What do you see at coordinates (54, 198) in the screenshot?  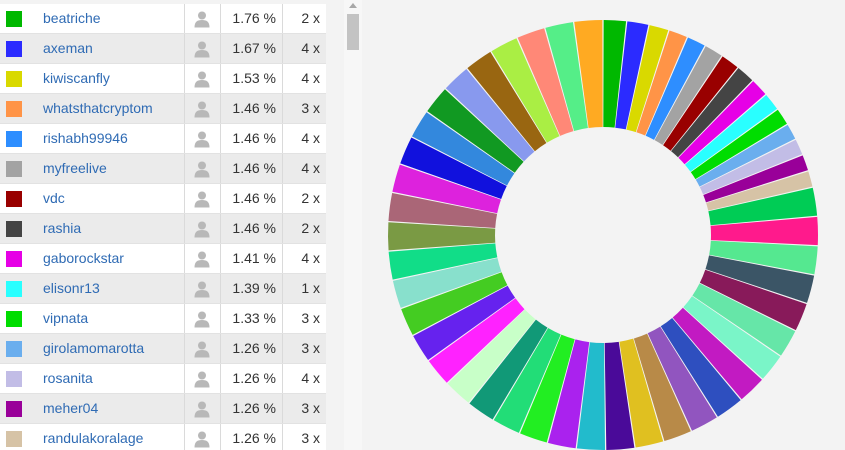 I see `username-link: vdc` at bounding box center [54, 198].